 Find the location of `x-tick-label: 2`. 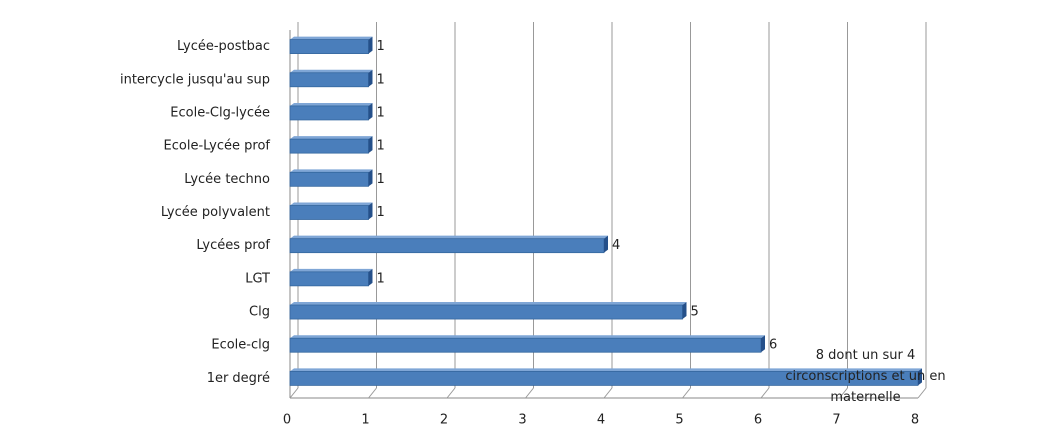

x-tick-label: 2 is located at coordinates (444, 420).